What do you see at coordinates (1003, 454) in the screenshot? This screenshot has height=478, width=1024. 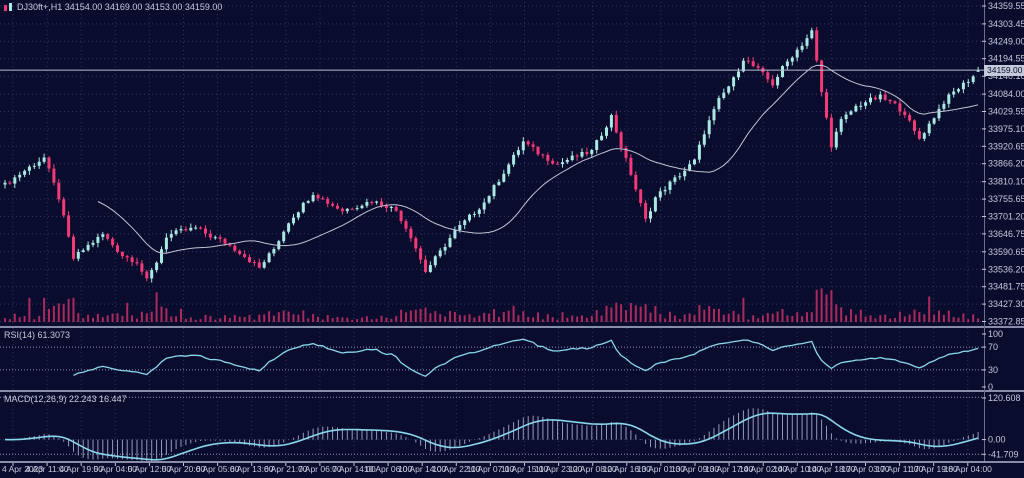 I see `svg-text: -41.709` at bounding box center [1003, 454].